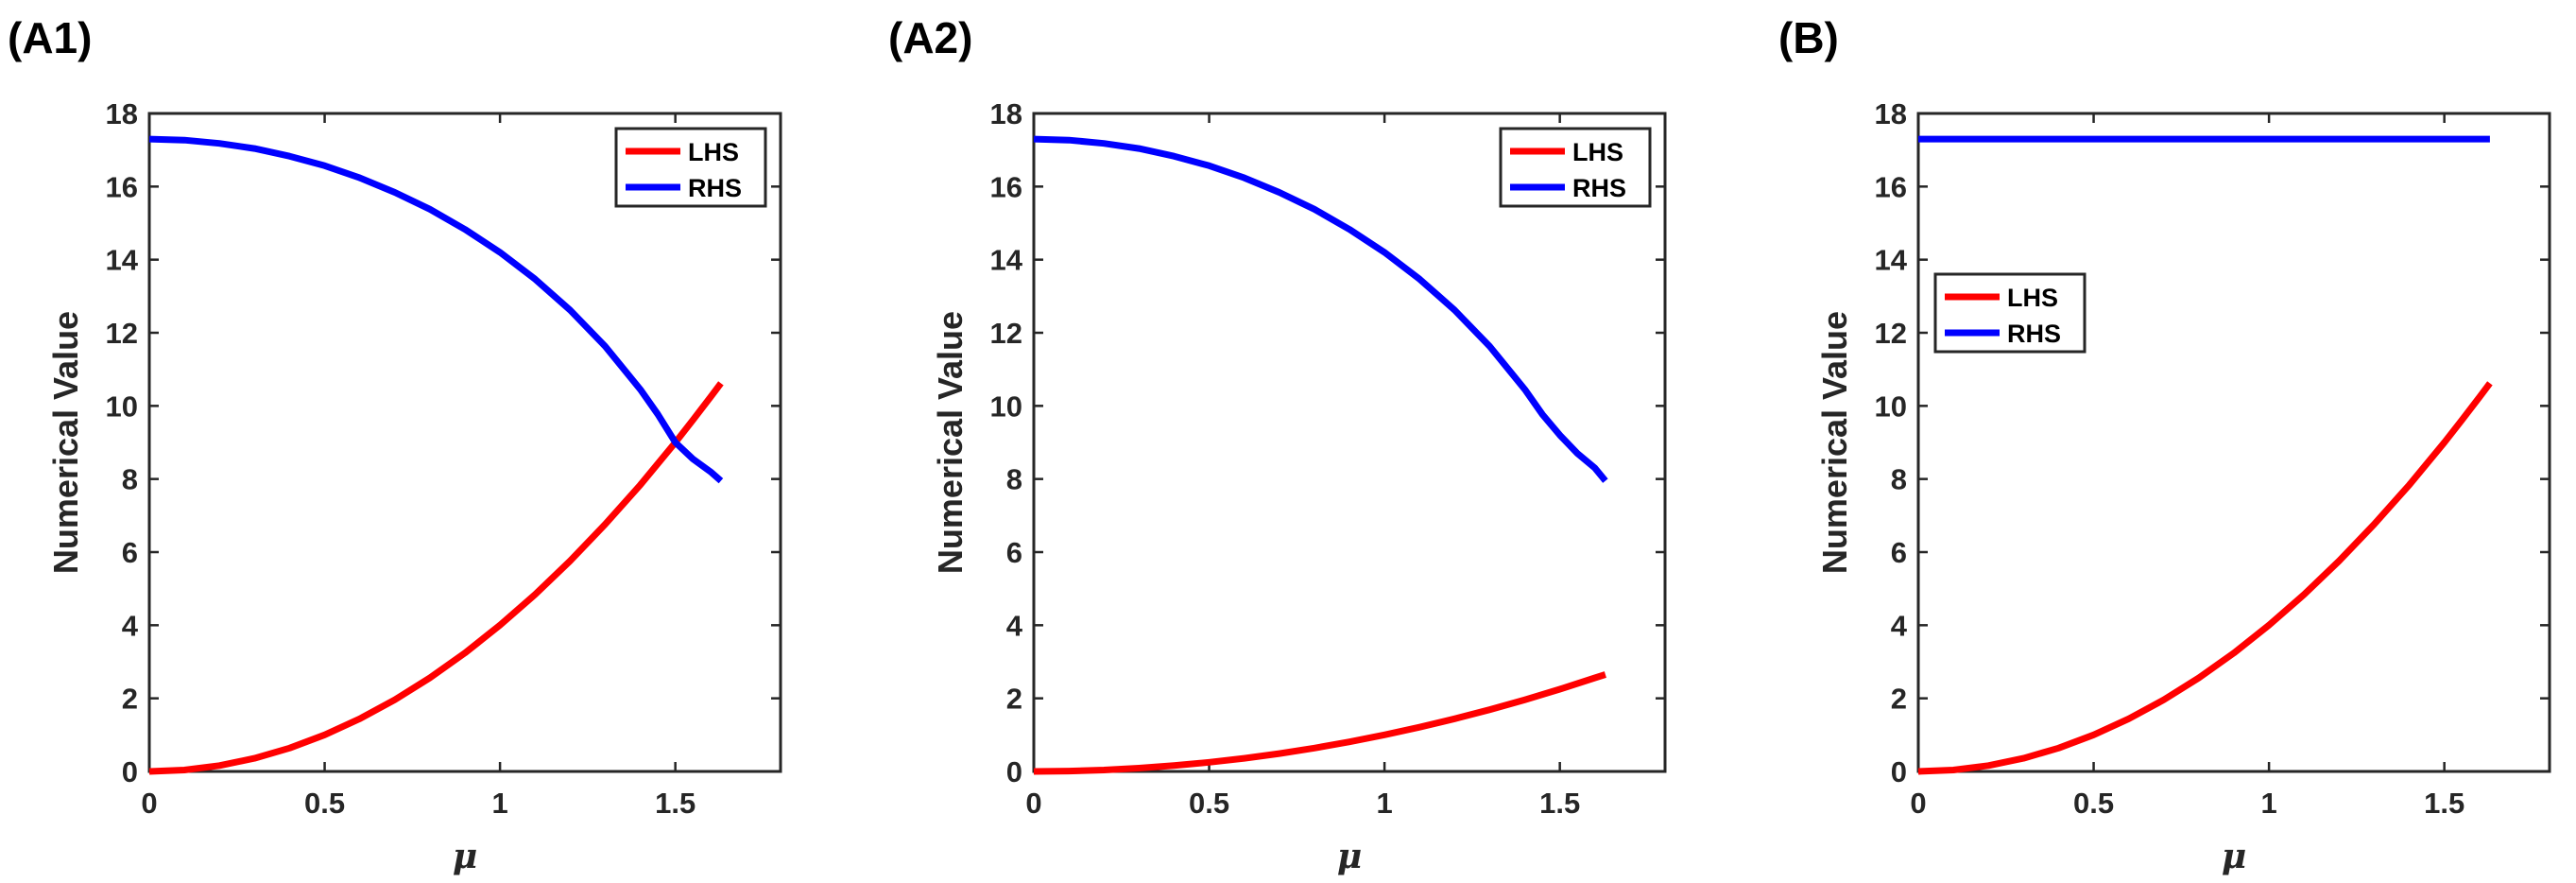  What do you see at coordinates (930, 38) in the screenshot?
I see `panel-label: (A2)` at bounding box center [930, 38].